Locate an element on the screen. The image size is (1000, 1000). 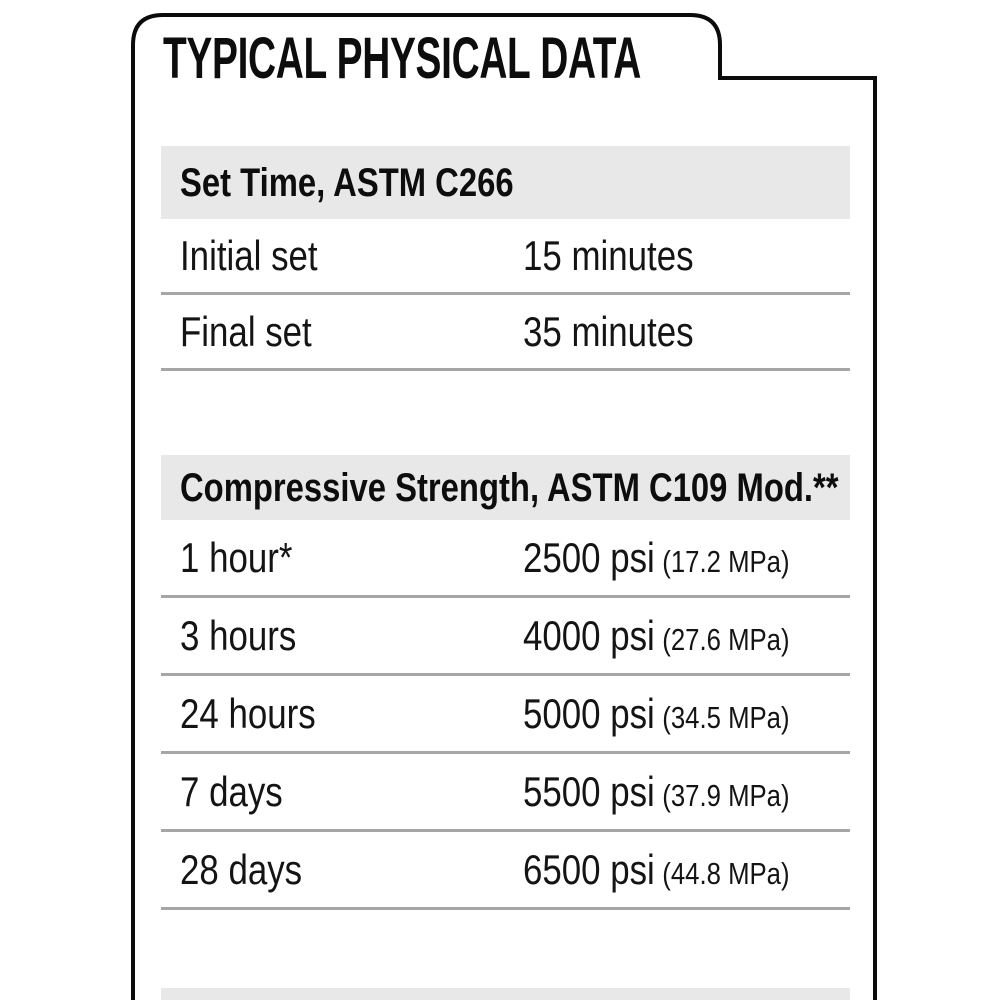
row-label: 7 days is located at coordinates (231, 791).